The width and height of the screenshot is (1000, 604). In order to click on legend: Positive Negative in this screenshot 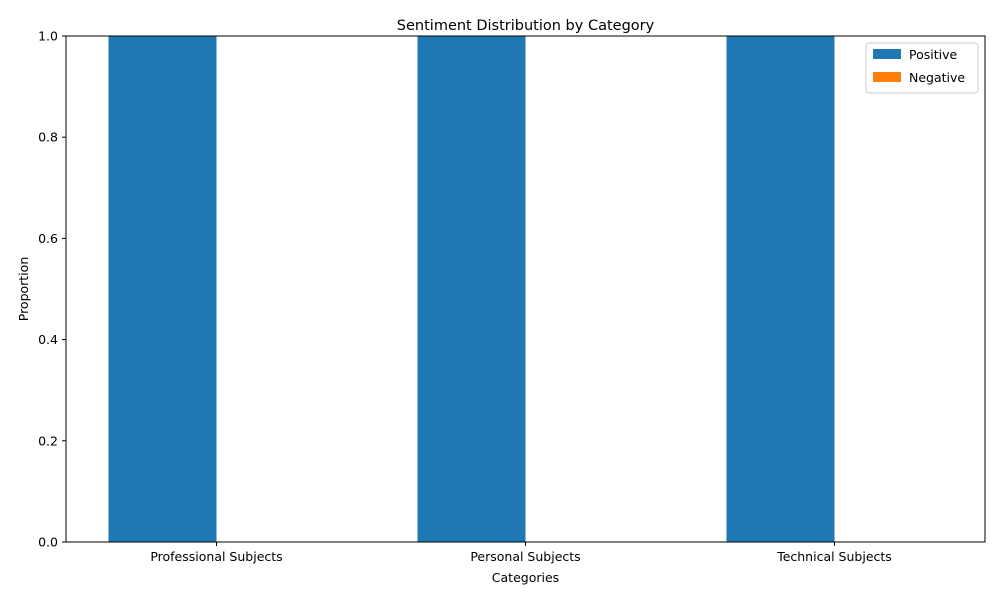, I will do `click(922, 68)`.